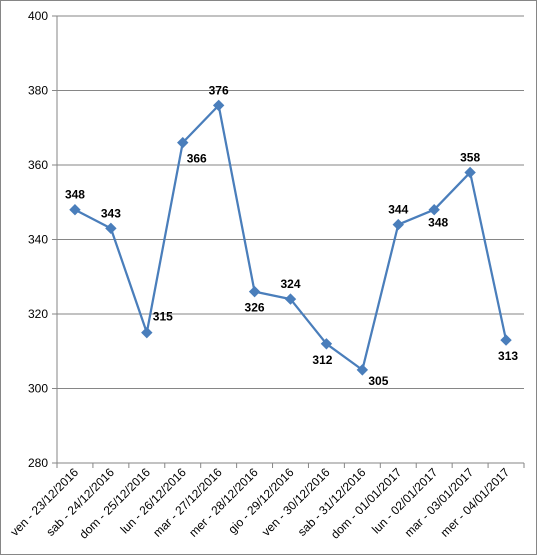 The width and height of the screenshot is (537, 556). Describe the element at coordinates (38, 314) in the screenshot. I see `y-tick-label-320: 320` at that location.